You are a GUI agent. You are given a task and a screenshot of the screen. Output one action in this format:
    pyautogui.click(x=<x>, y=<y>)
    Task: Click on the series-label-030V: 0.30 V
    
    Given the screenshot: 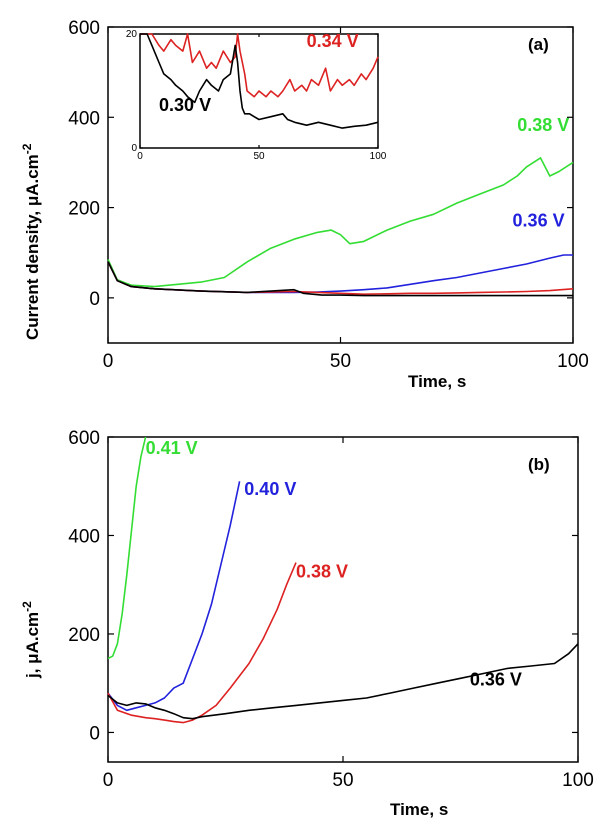 What is the action you would take?
    pyautogui.click(x=185, y=105)
    